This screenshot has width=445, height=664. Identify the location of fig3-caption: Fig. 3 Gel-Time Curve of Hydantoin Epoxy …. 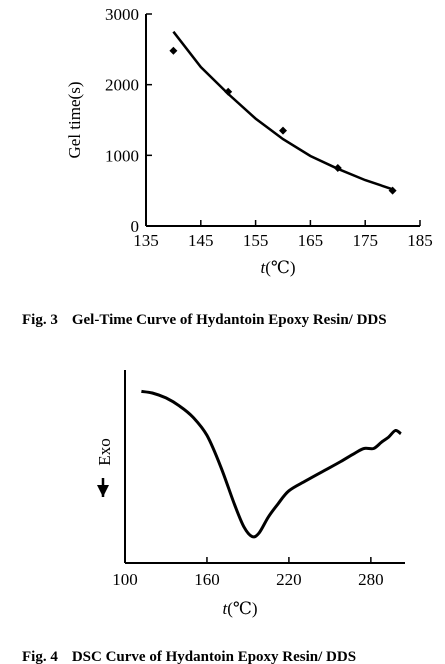
(204, 320).